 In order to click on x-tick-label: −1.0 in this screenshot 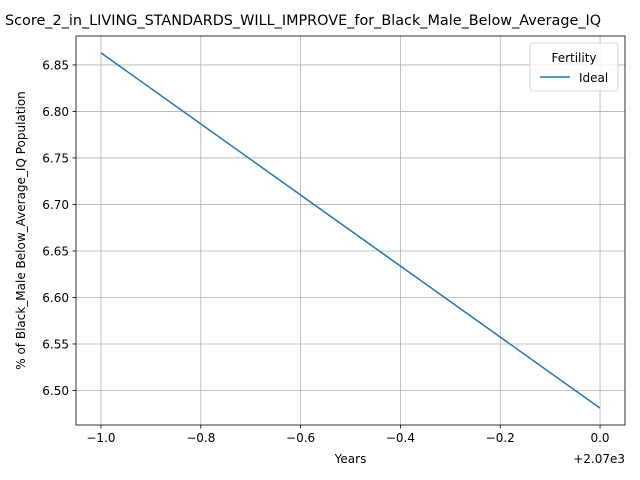, I will do `click(100, 438)`.